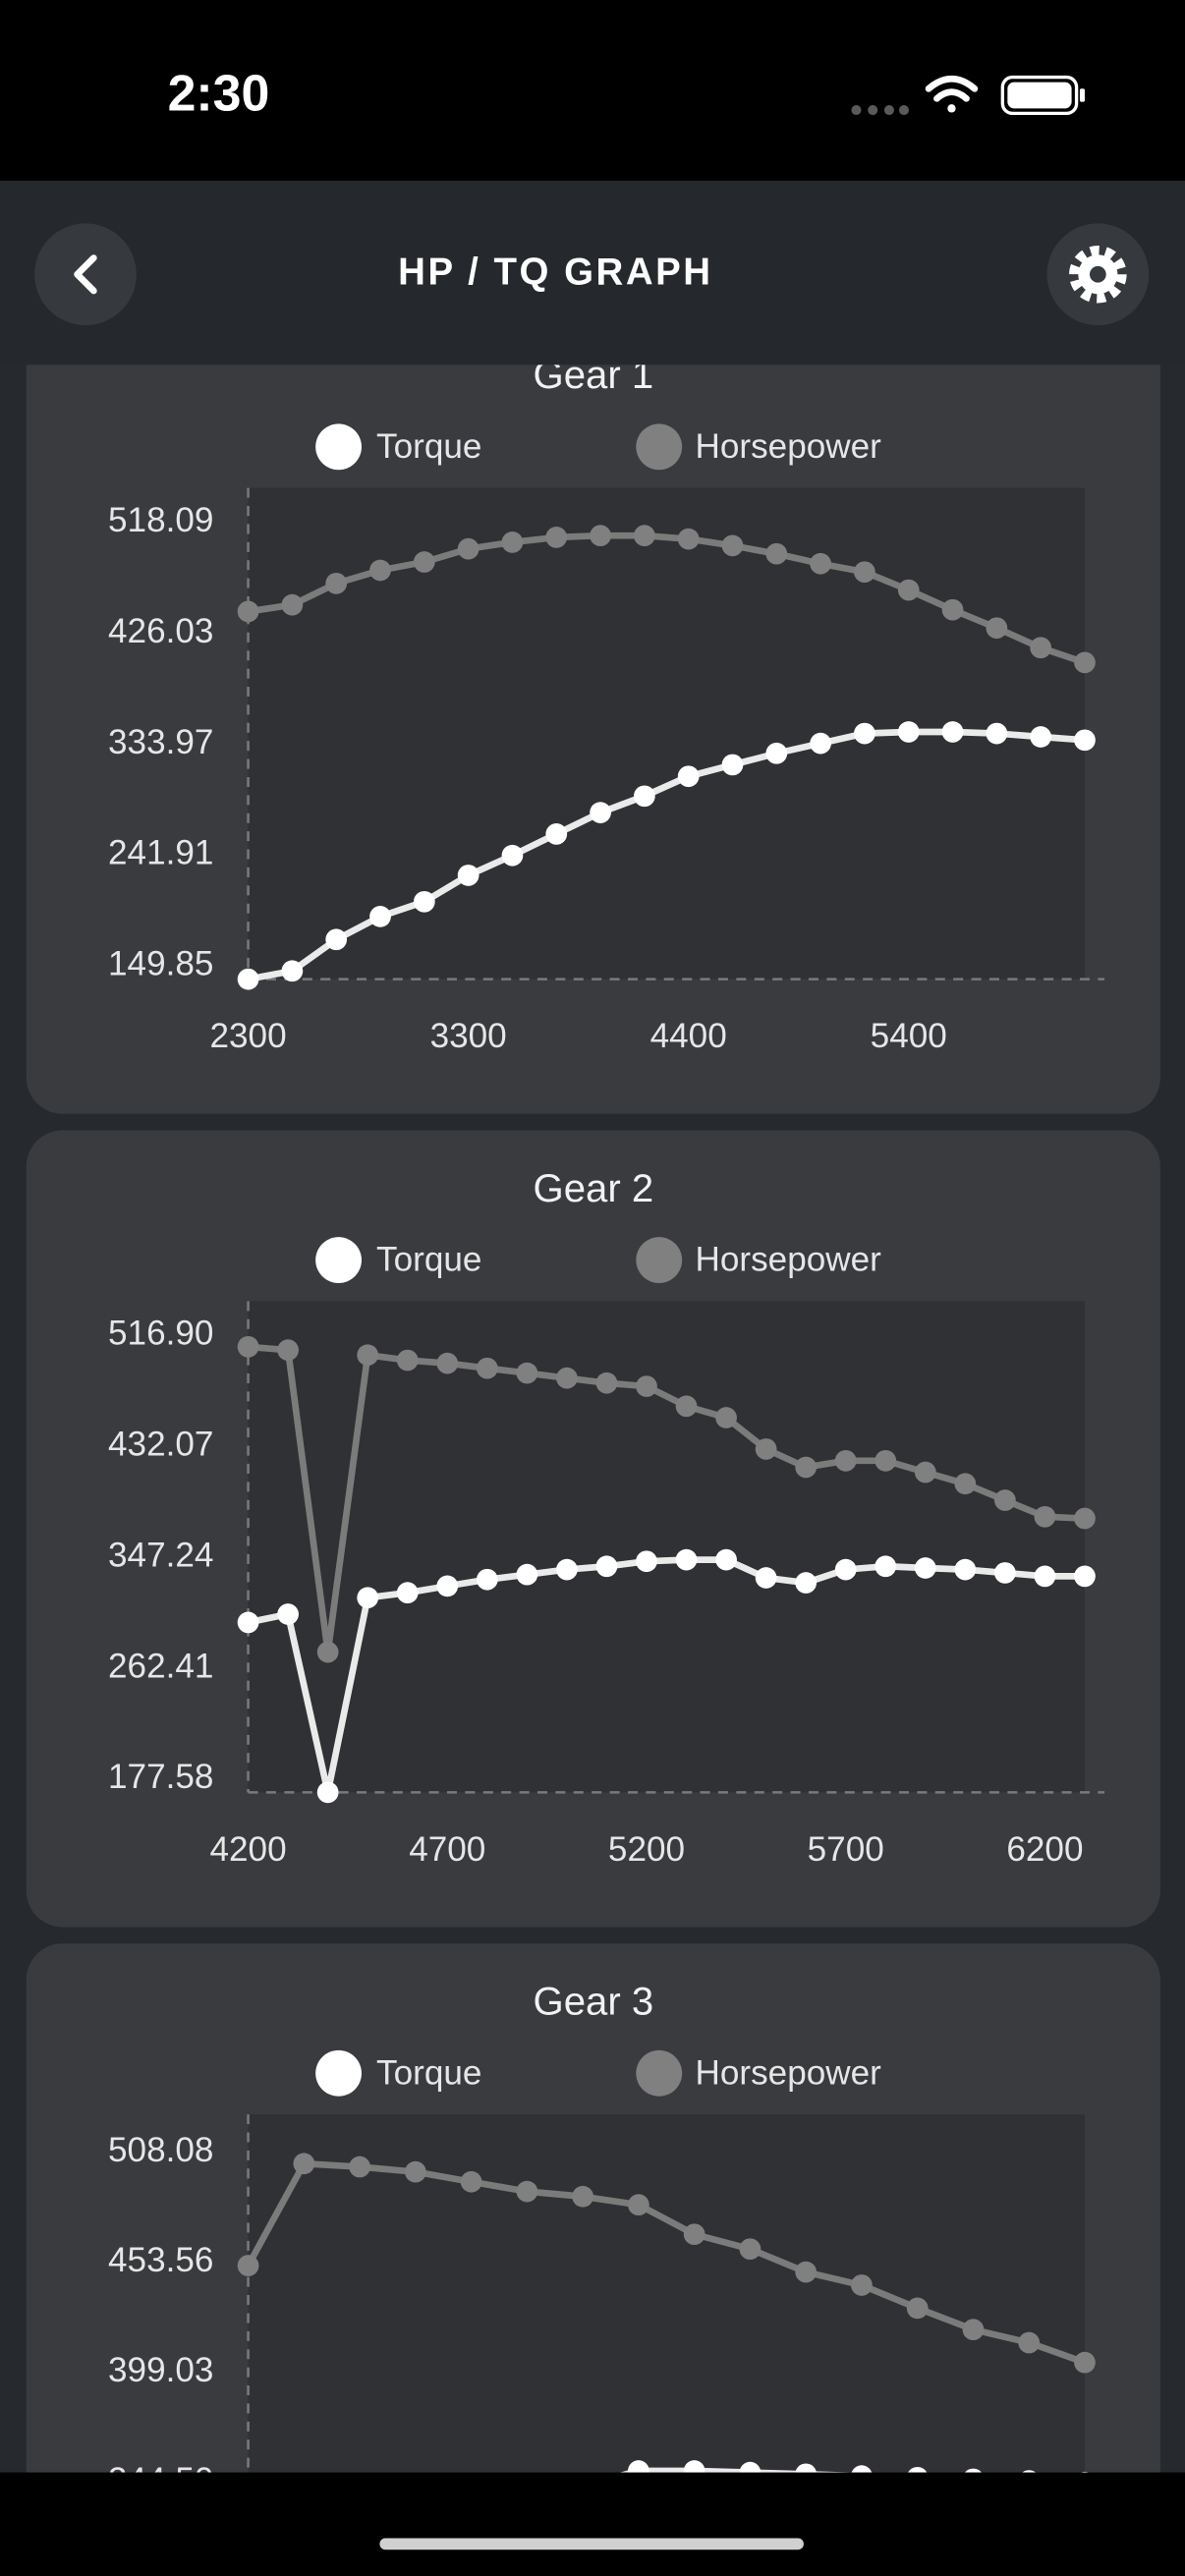 Image resolution: width=1185 pixels, height=2576 pixels. Describe the element at coordinates (161, 1666) in the screenshot. I see `y-tick-label: 262.41` at that location.